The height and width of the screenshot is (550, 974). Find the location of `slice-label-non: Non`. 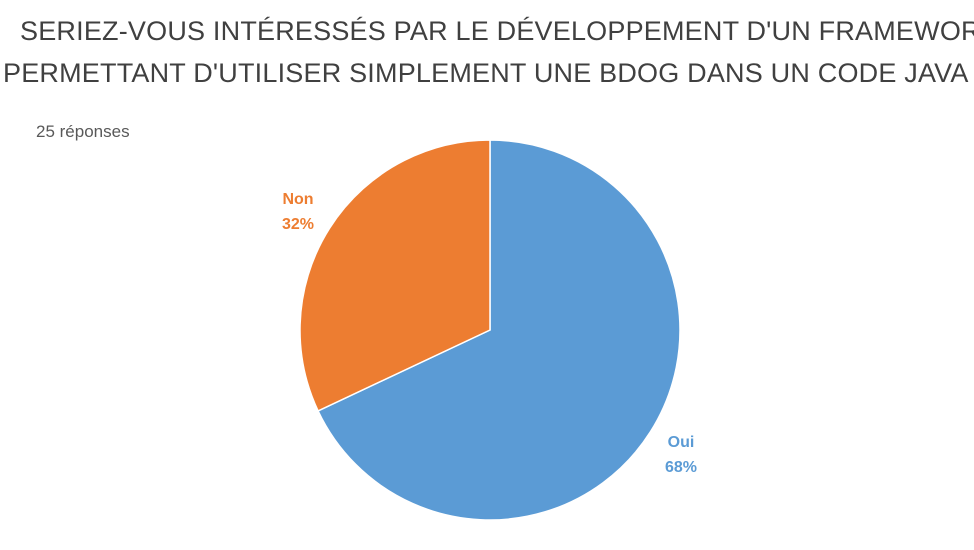

slice-label-non: Non is located at coordinates (297, 199).